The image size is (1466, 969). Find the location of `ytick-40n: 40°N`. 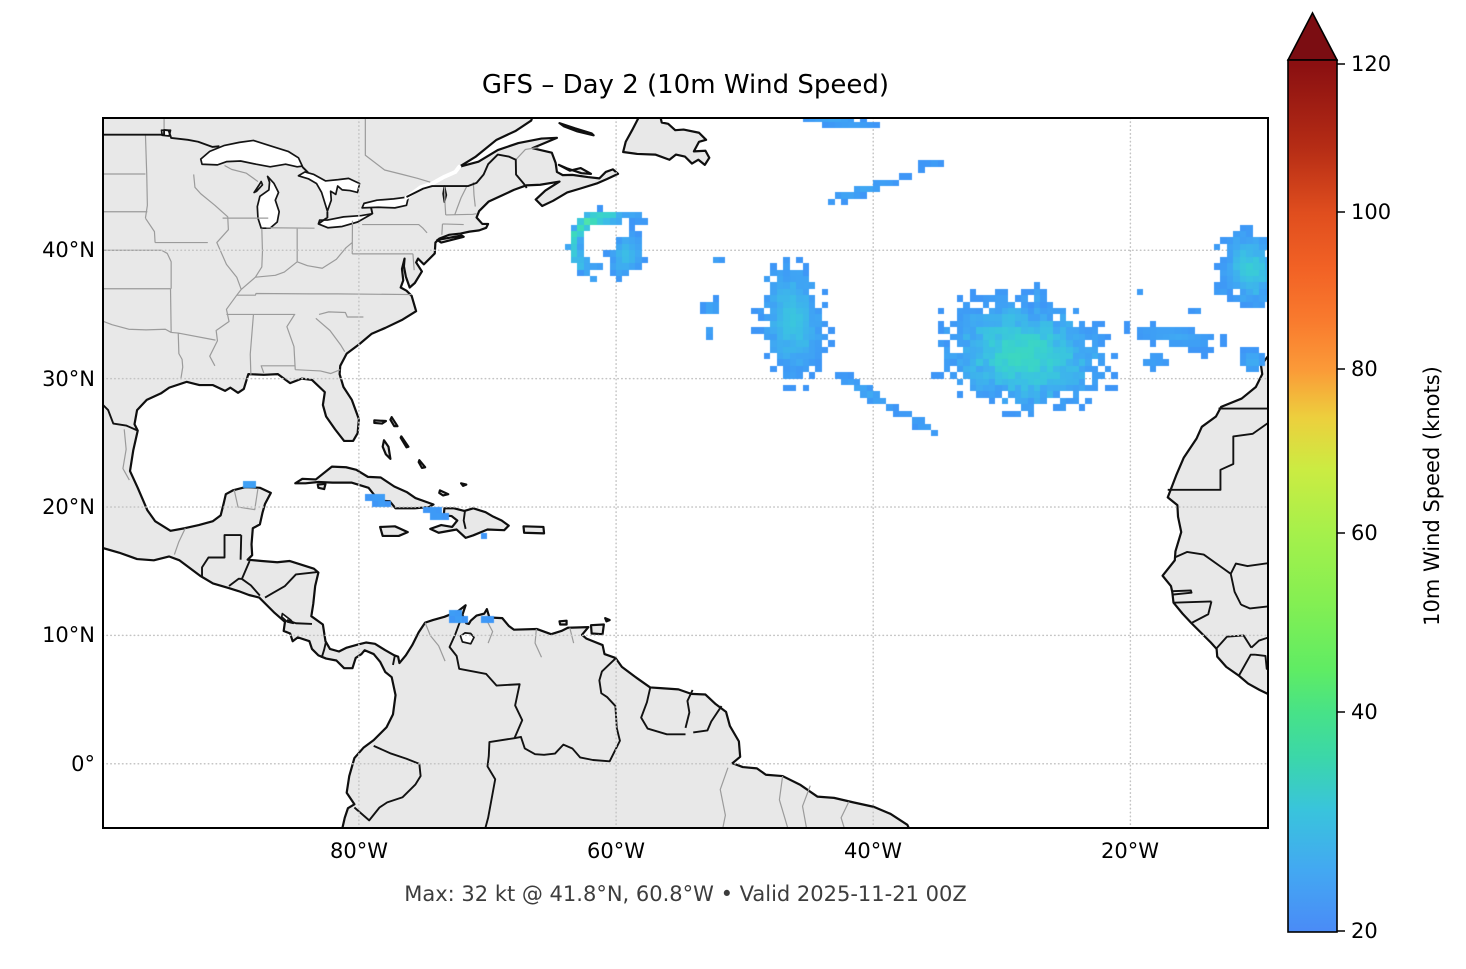

ytick-40n: 40°N is located at coordinates (68, 250).